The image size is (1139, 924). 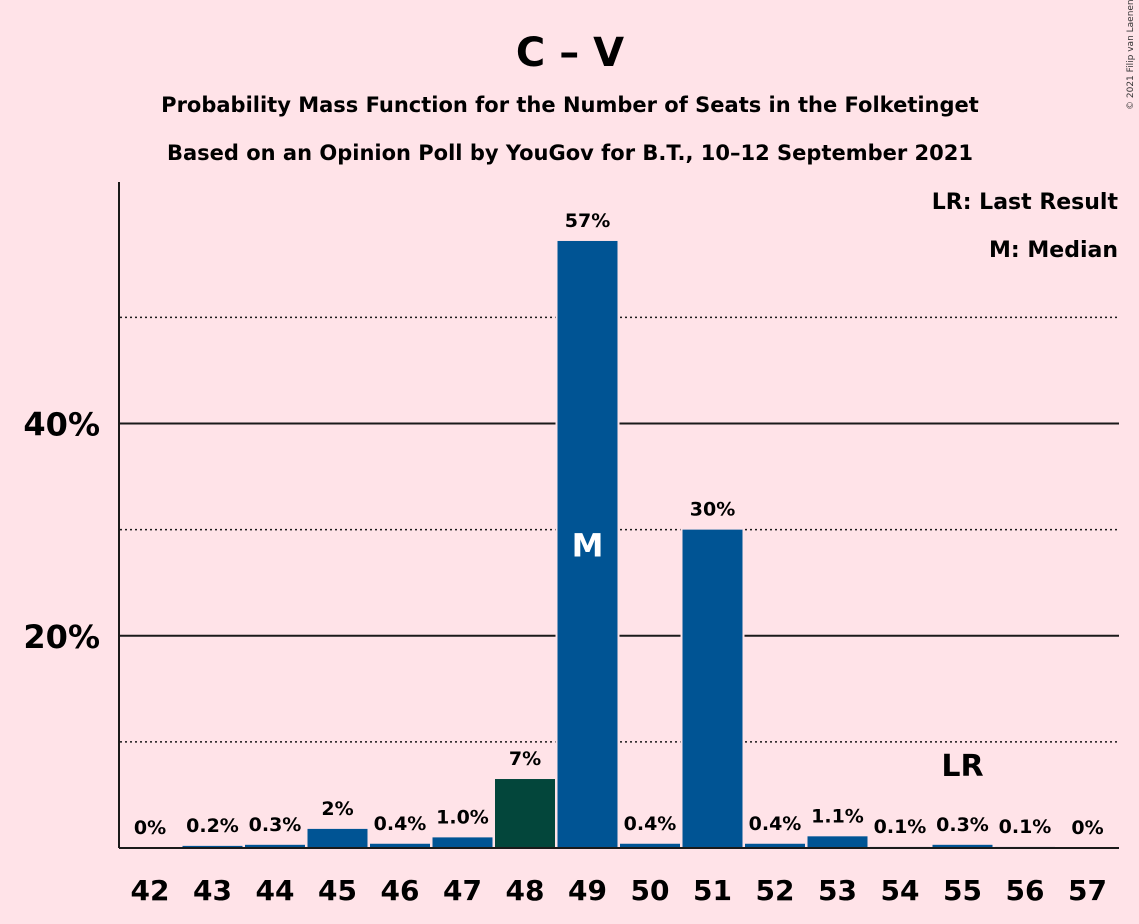 What do you see at coordinates (962, 890) in the screenshot?
I see `x-tick-55: 55` at bounding box center [962, 890].